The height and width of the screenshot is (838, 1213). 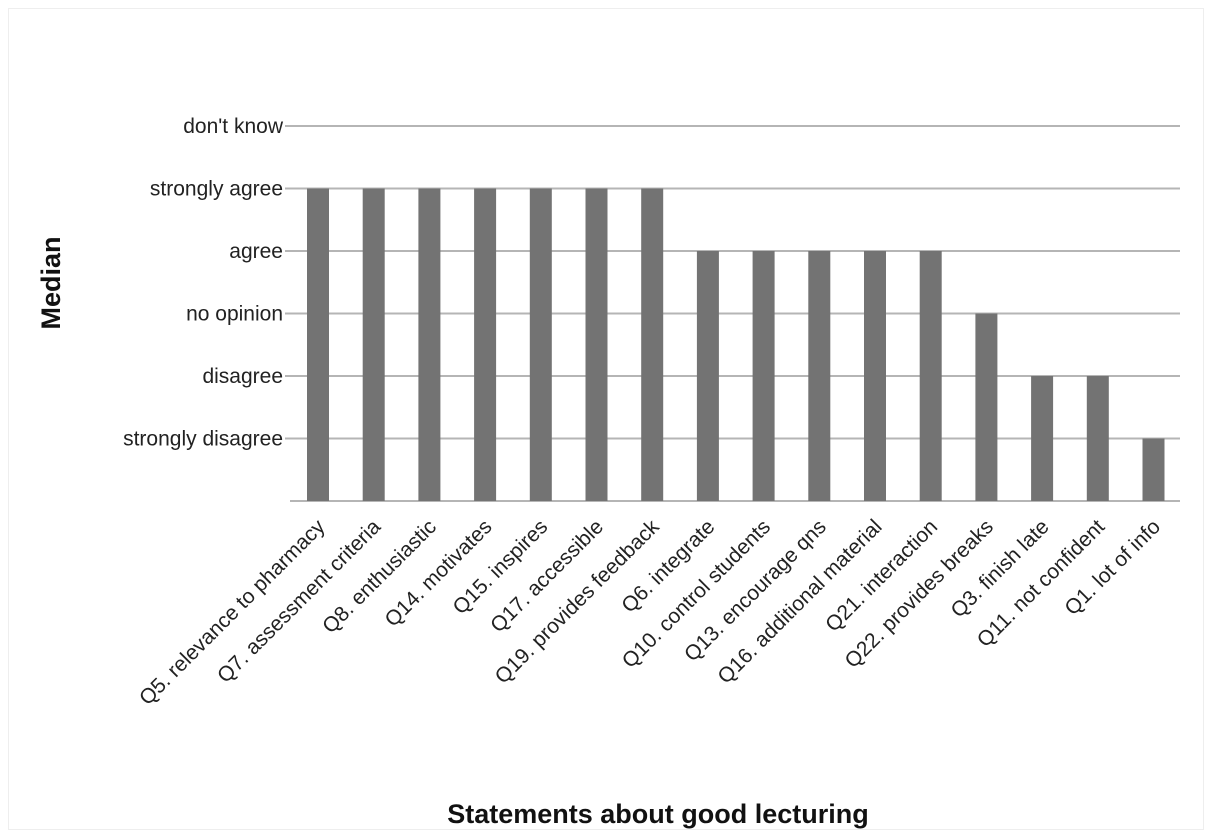 What do you see at coordinates (51, 282) in the screenshot?
I see `y-axis-title: Median` at bounding box center [51, 282].